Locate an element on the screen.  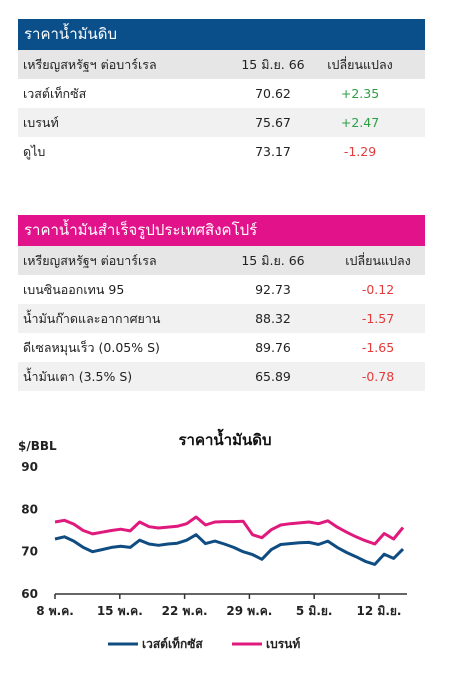
y-tick-label: 90 is located at coordinates (29, 467).